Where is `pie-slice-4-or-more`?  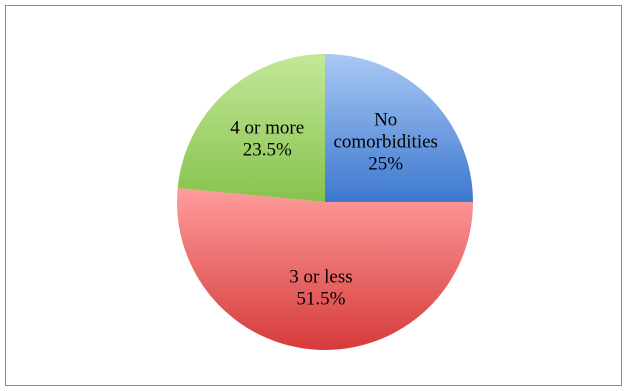
pie-slice-4-or-more is located at coordinates (251, 128).